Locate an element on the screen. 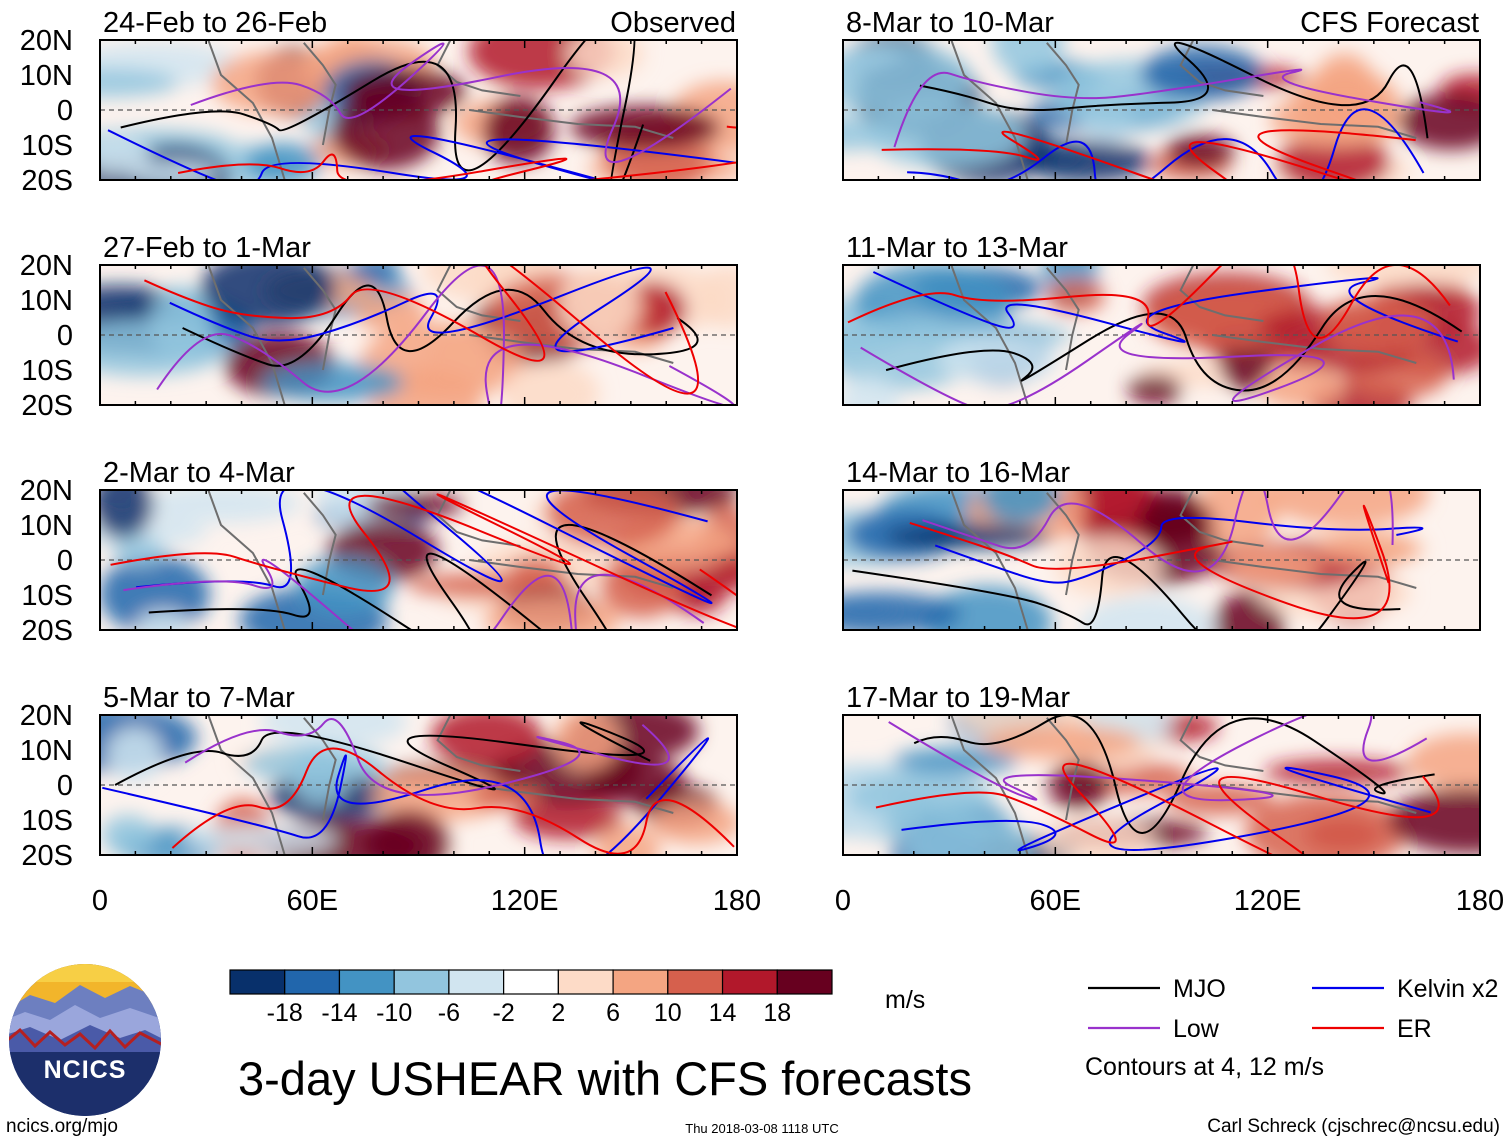  panel-title: 2-Mar to 4-Mar is located at coordinates (199, 473).